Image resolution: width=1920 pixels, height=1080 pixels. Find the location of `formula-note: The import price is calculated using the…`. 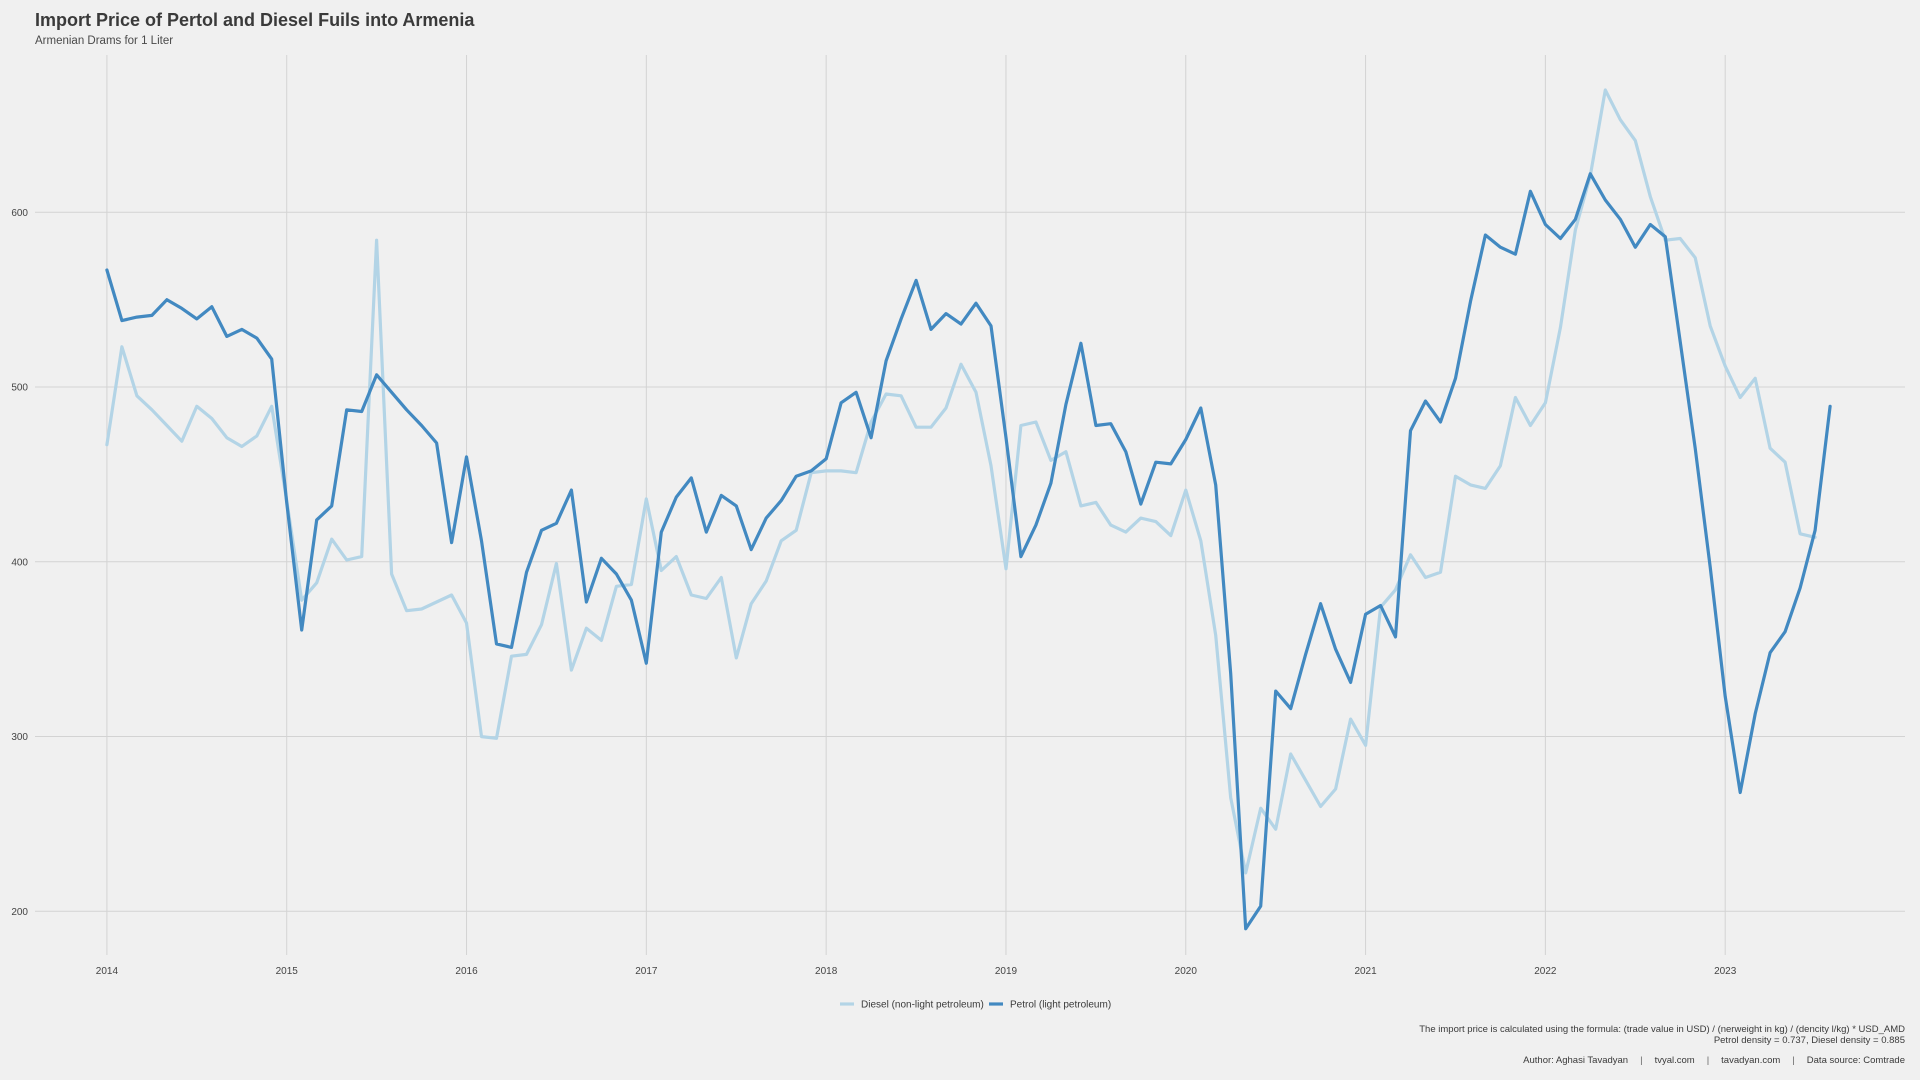

formula-note: The import price is calculated using the… is located at coordinates (1662, 1029).